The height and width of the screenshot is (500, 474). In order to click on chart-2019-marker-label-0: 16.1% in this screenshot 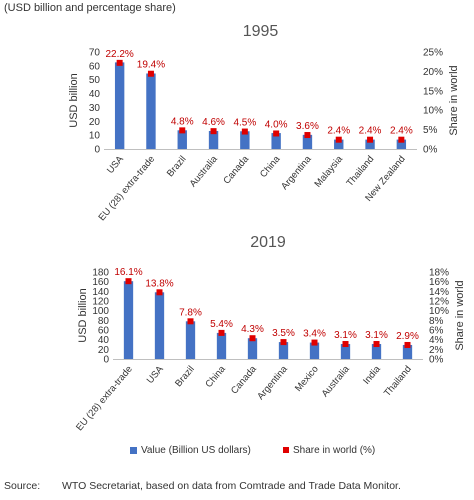, I will do `click(128, 272)`.